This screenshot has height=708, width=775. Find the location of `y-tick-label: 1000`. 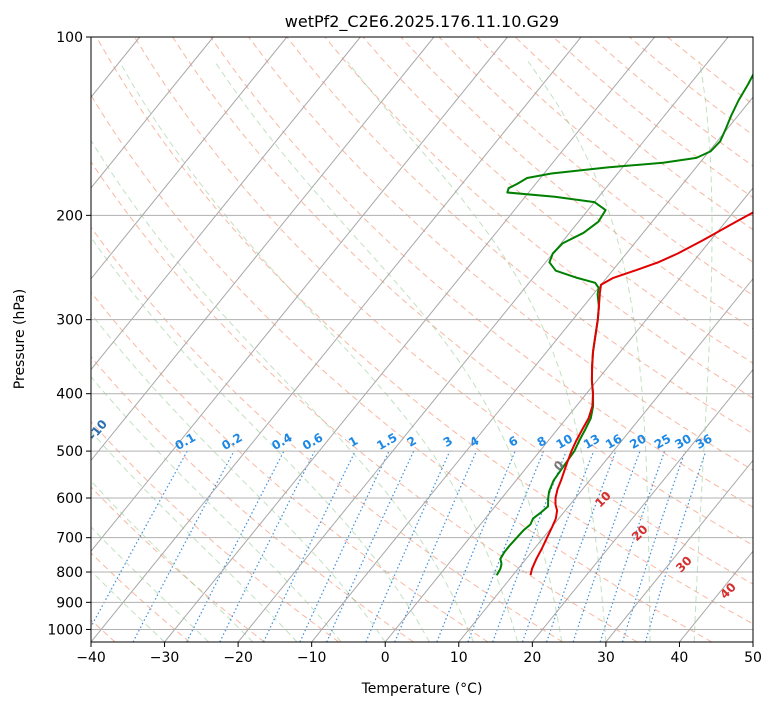

y-tick-label: 1000 is located at coordinates (65, 630).